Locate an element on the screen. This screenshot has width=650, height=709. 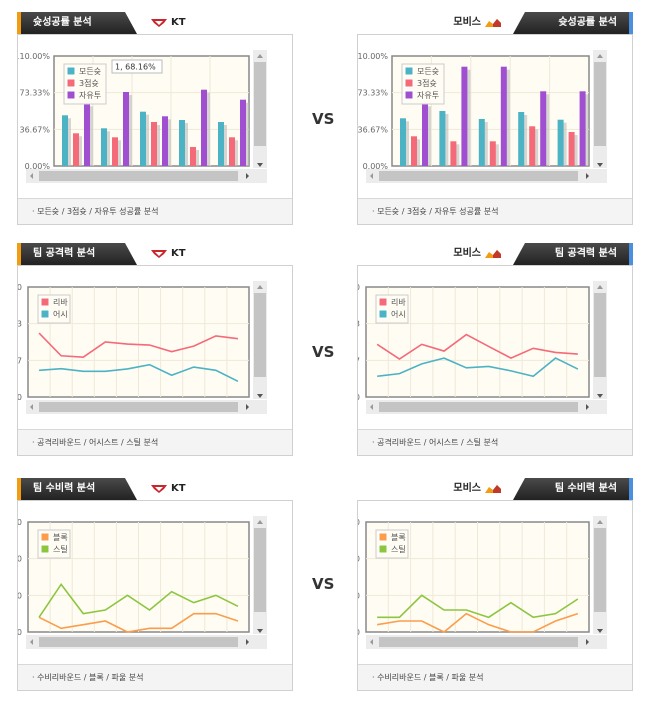
legend-label: 모든슛 is located at coordinates (90, 71).